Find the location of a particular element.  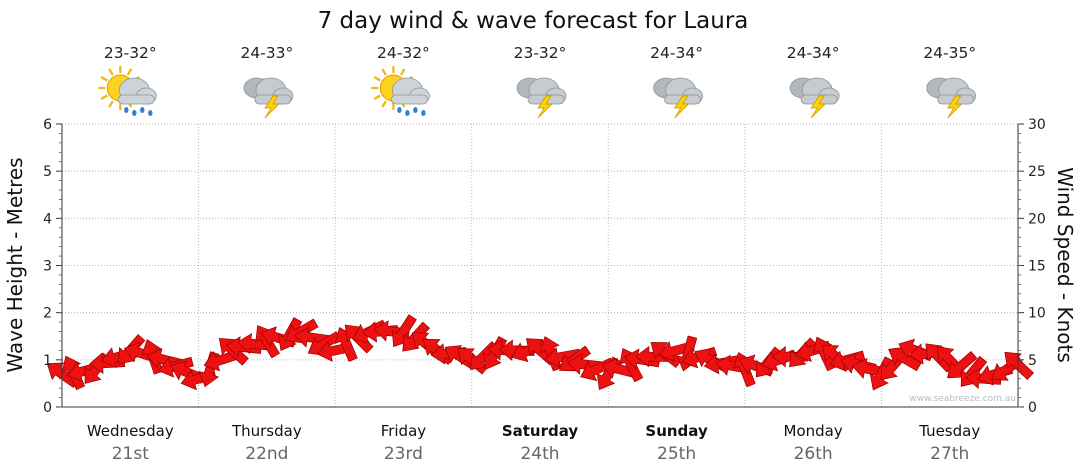

left-tick-label: 4 is located at coordinates (47, 219).